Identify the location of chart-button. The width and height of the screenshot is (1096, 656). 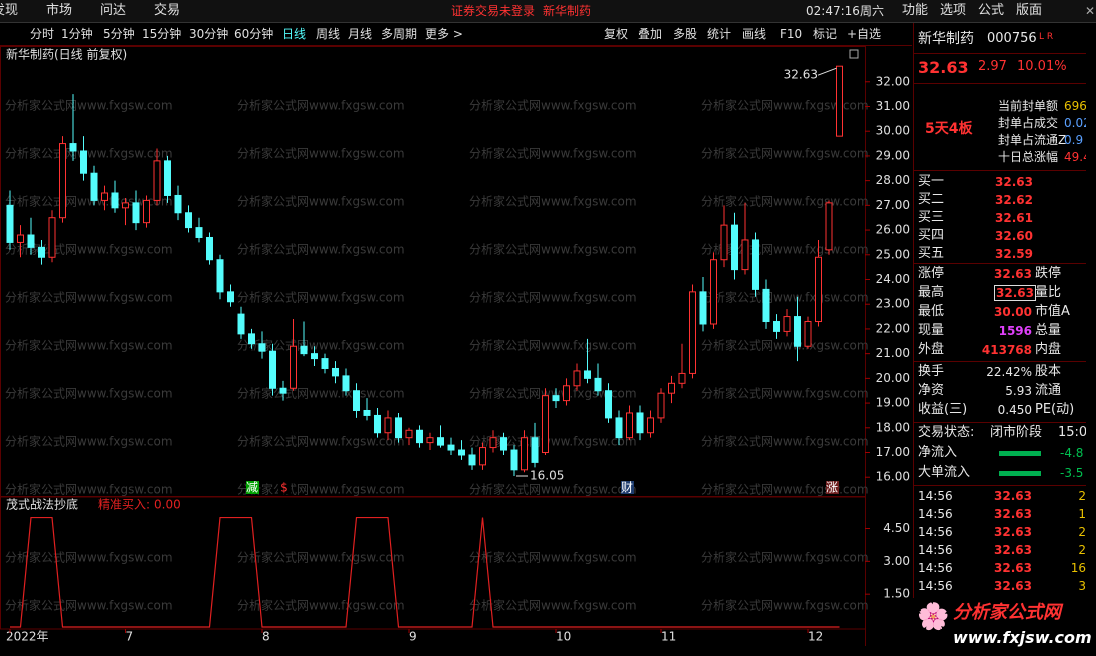
(854, 54).